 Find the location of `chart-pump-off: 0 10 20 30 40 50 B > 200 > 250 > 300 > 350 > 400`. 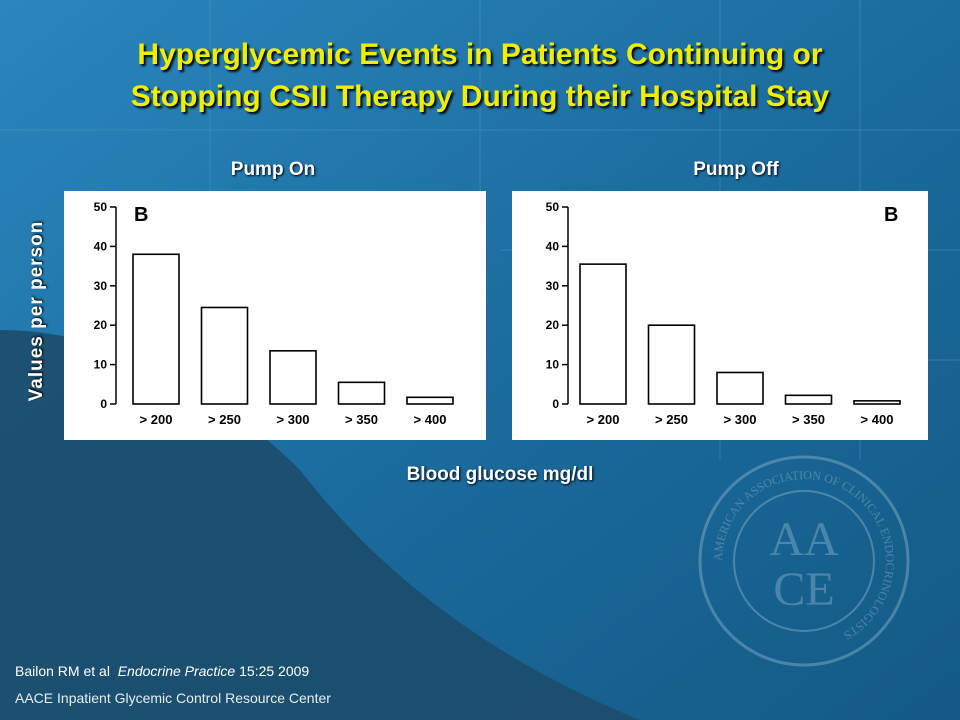

chart-pump-off: 0 10 20 30 40 50 B > 200 > 250 > 300 > 350 > 400 is located at coordinates (720, 315).